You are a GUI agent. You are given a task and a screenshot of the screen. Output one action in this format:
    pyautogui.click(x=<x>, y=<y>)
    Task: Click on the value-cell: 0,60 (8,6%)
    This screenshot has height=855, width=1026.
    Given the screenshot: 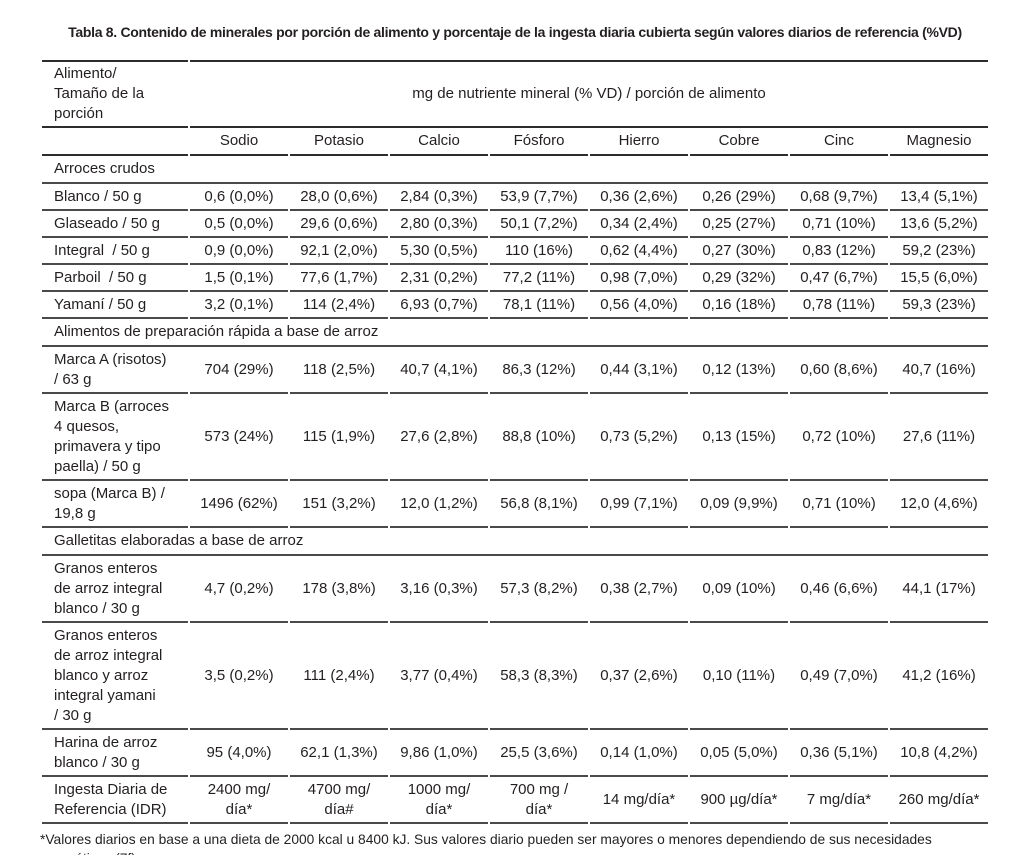 What is the action you would take?
    pyautogui.click(x=839, y=370)
    